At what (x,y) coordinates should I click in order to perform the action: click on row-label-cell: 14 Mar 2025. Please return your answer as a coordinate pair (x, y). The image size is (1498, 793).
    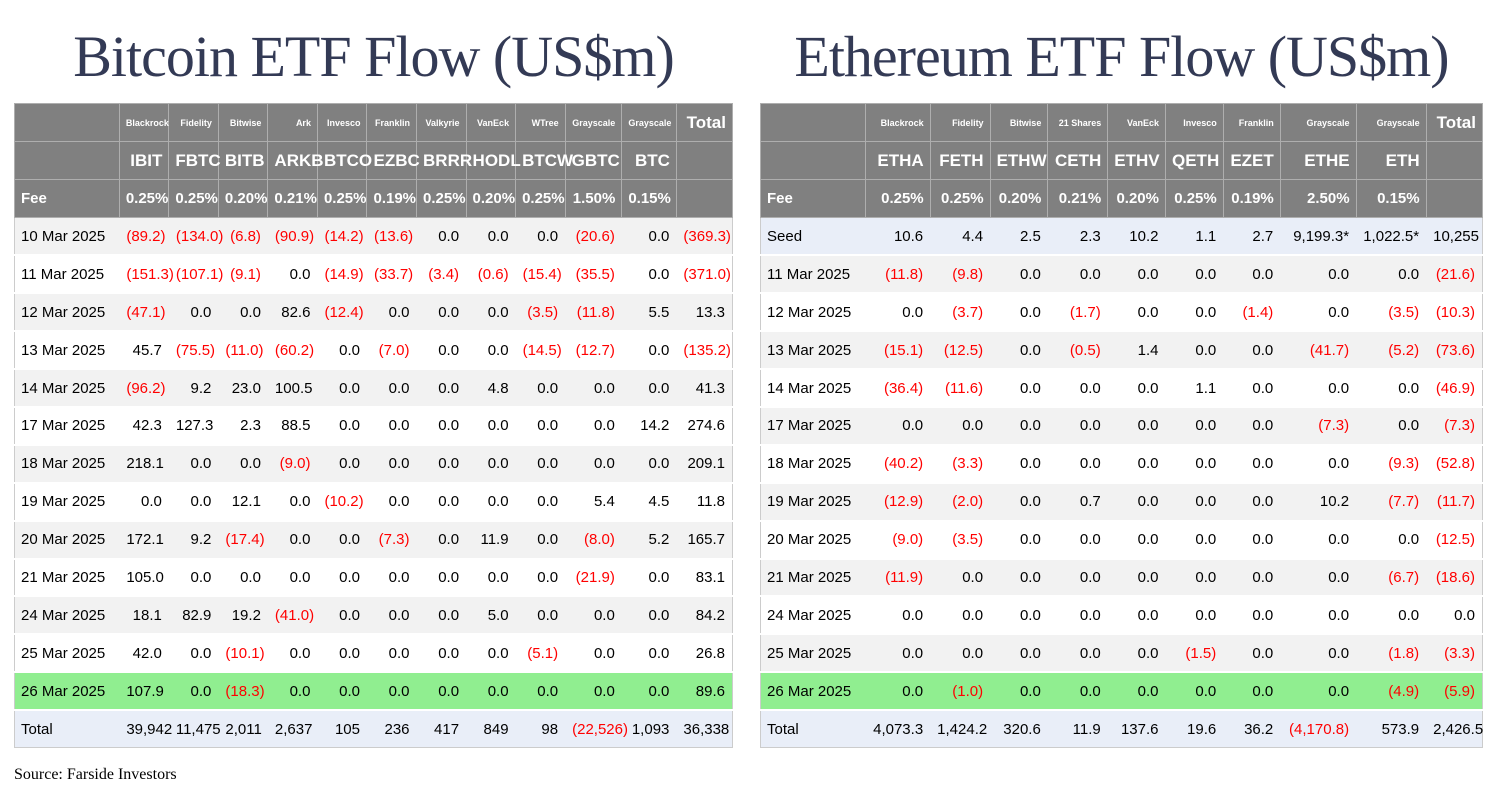
    Looking at the image, I should click on (813, 388).